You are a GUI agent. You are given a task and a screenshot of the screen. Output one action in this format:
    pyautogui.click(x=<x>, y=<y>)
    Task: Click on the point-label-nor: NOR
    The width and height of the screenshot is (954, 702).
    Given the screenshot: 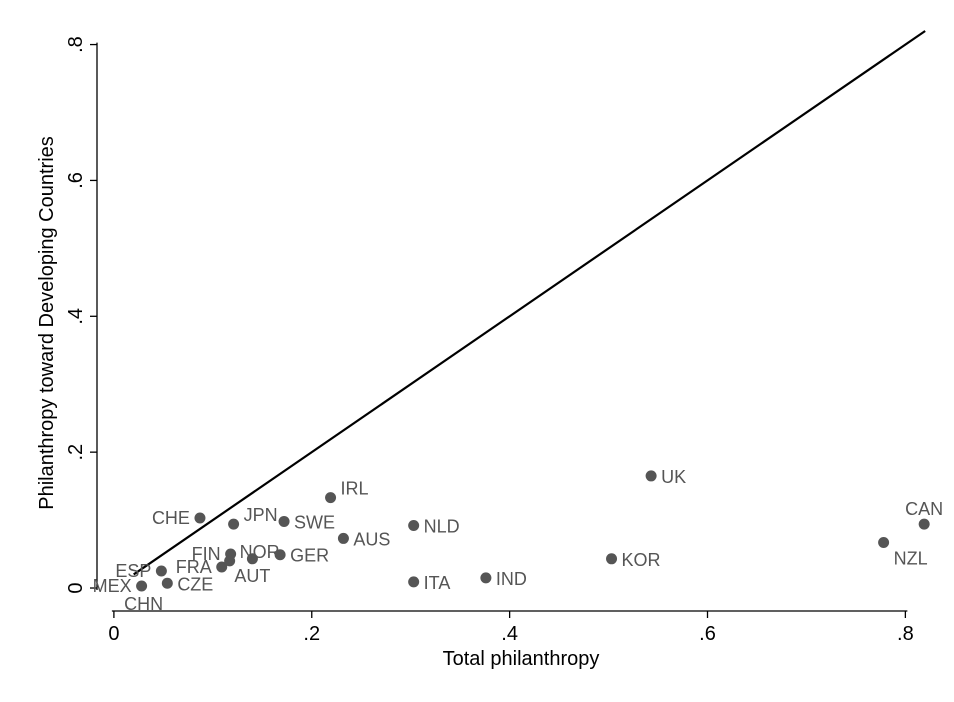 What is the action you would take?
    pyautogui.click(x=260, y=552)
    